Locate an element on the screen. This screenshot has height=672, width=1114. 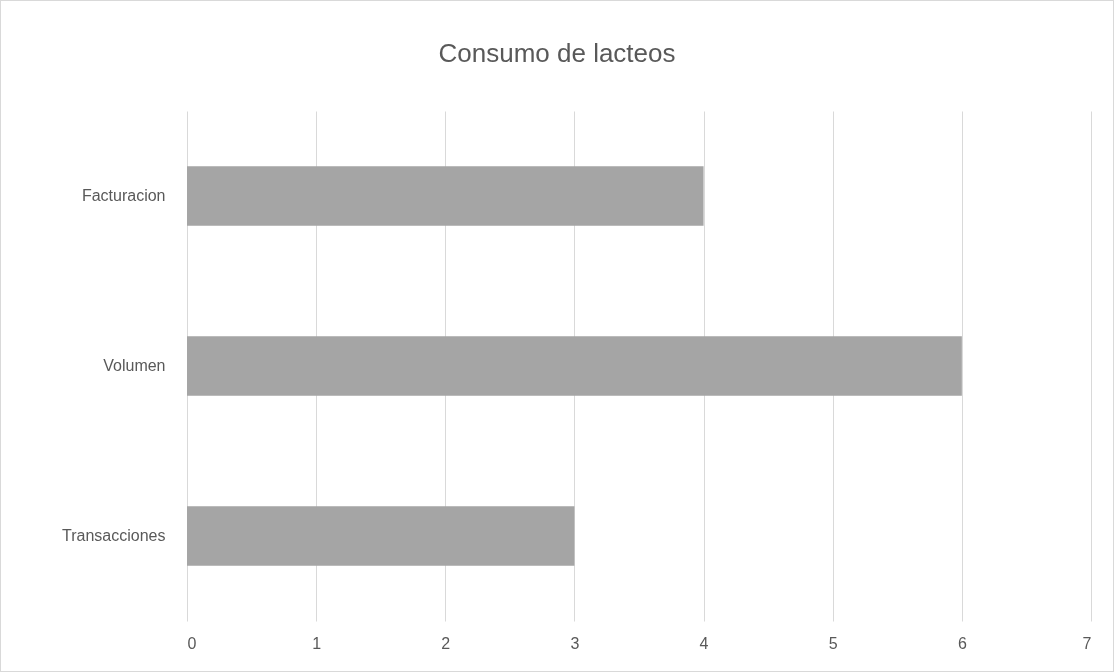
x-tick-label: 6 is located at coordinates (962, 643).